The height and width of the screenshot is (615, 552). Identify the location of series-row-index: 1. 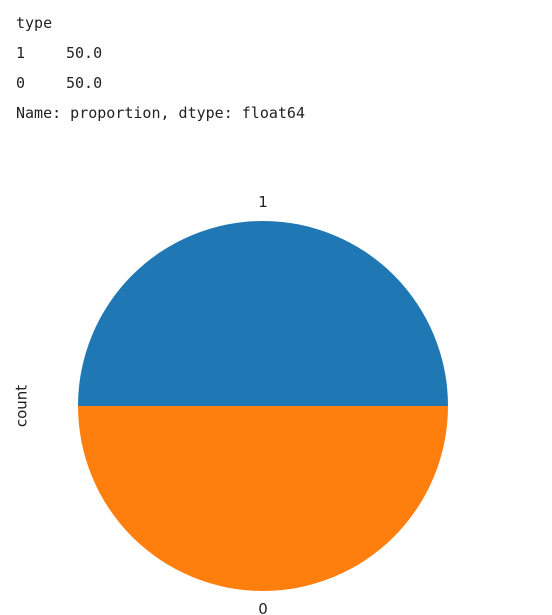
(21, 53).